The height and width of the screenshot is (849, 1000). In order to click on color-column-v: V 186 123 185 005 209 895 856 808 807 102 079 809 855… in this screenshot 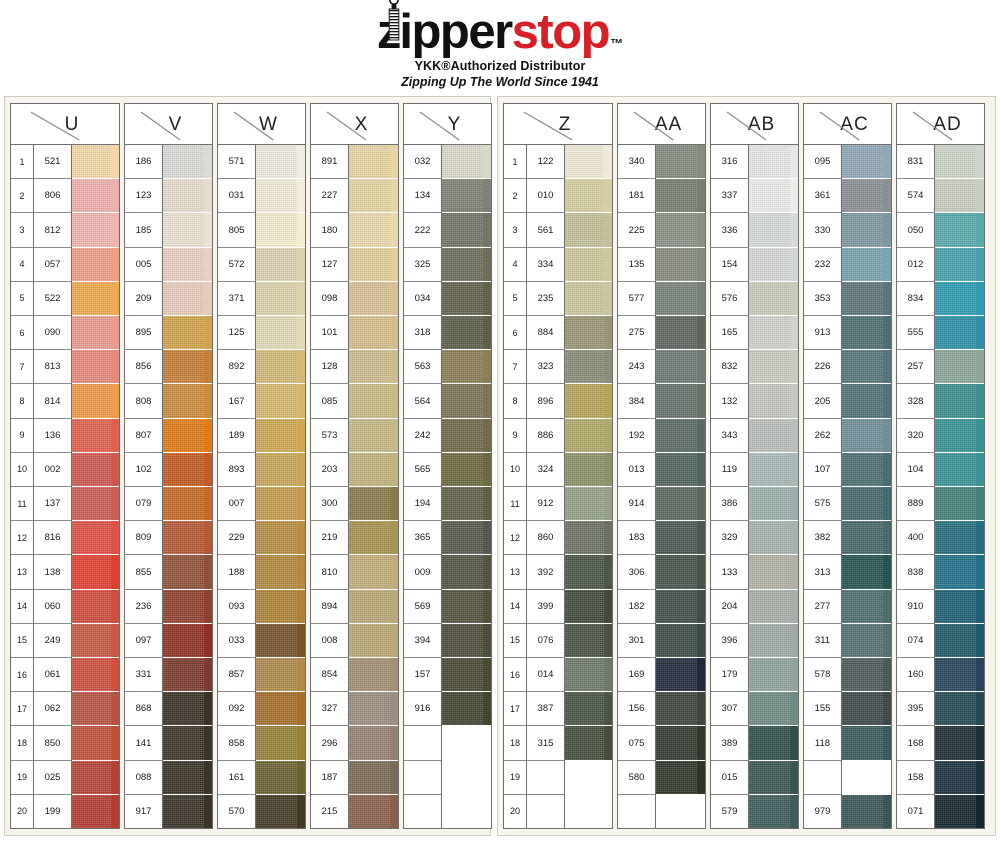, I will do `click(168, 466)`.